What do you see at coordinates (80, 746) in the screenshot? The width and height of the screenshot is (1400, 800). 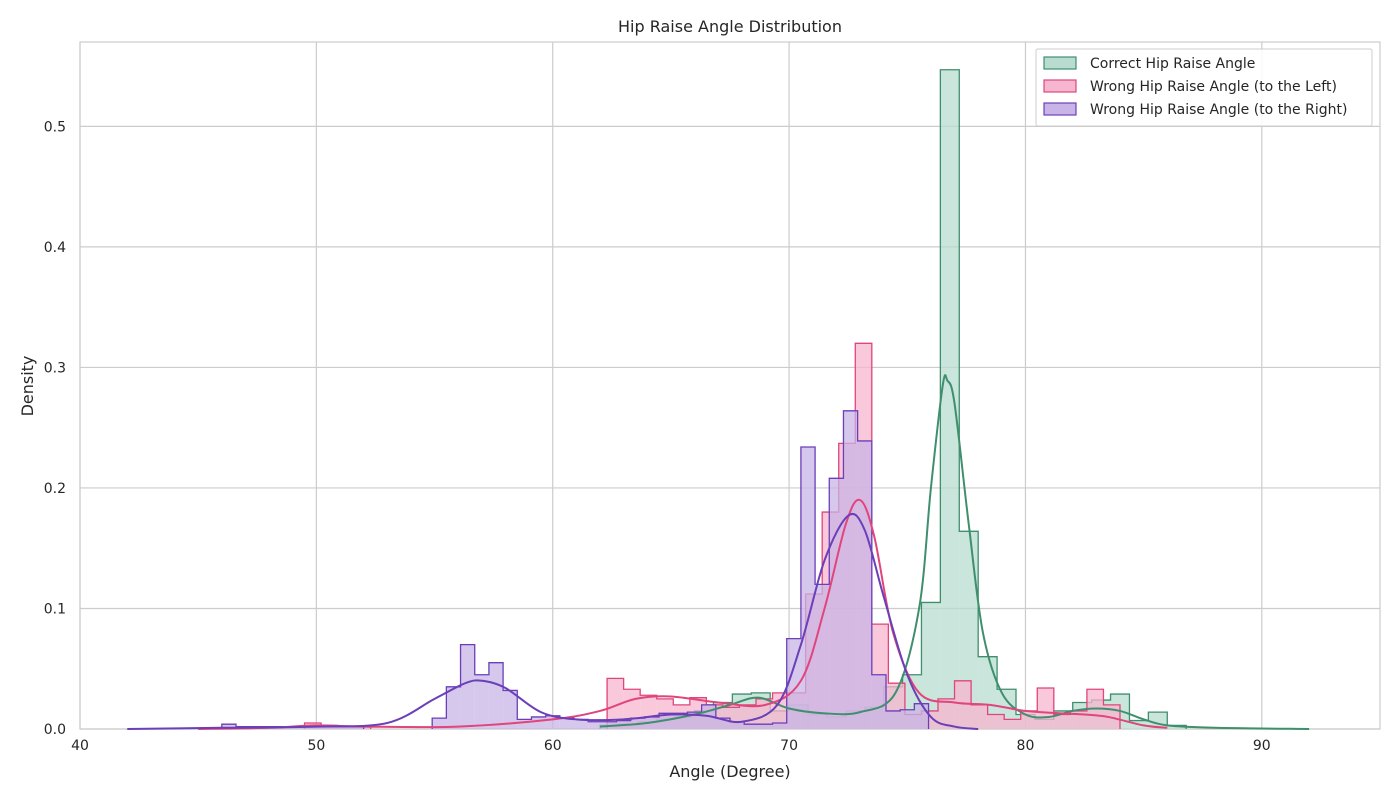 I see `x-tick-label: 40` at bounding box center [80, 746].